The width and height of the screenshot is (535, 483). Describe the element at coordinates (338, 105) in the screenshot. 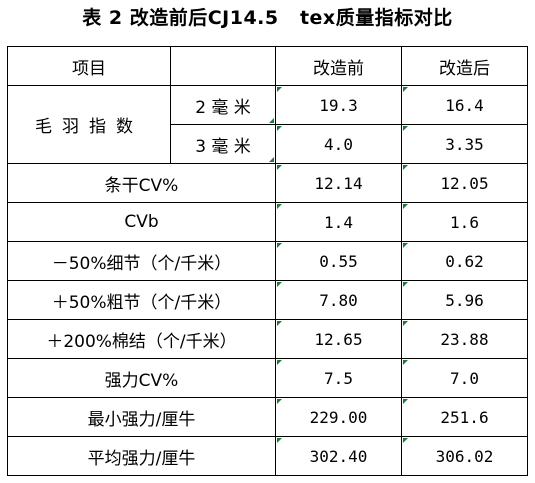

I see `before-value-cell: 19.3` at that location.